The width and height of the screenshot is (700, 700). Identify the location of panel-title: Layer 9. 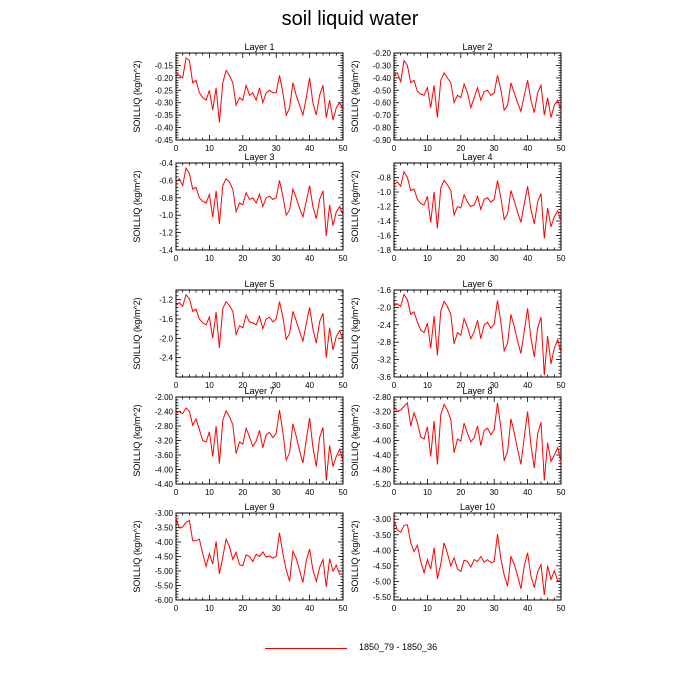
(259, 507).